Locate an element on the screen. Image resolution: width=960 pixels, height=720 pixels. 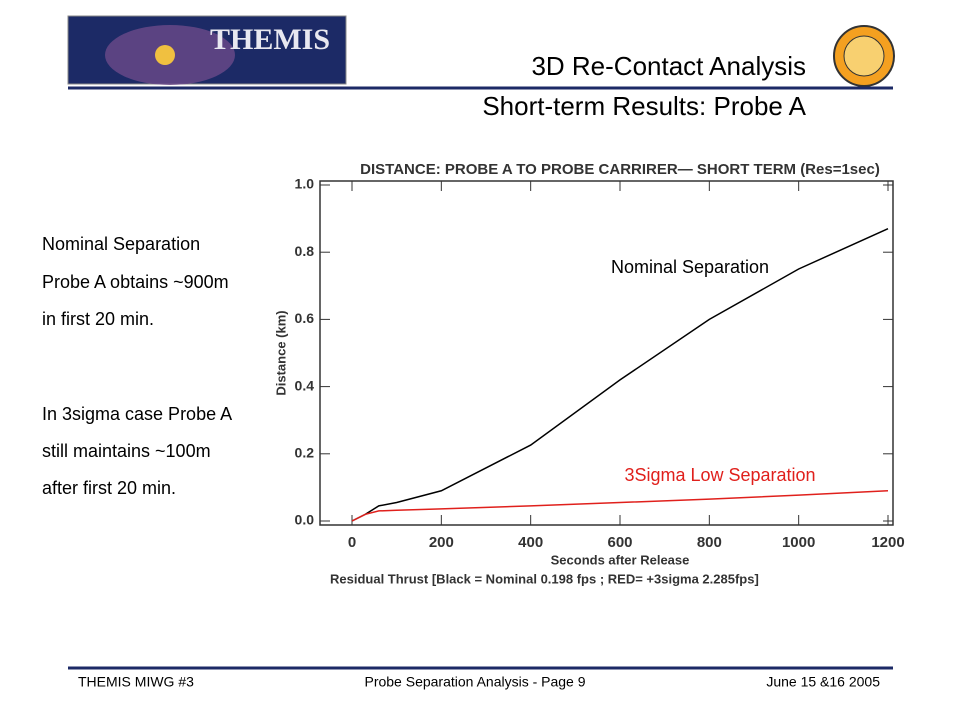
x-tick-label: 1000 is located at coordinates (798, 542).